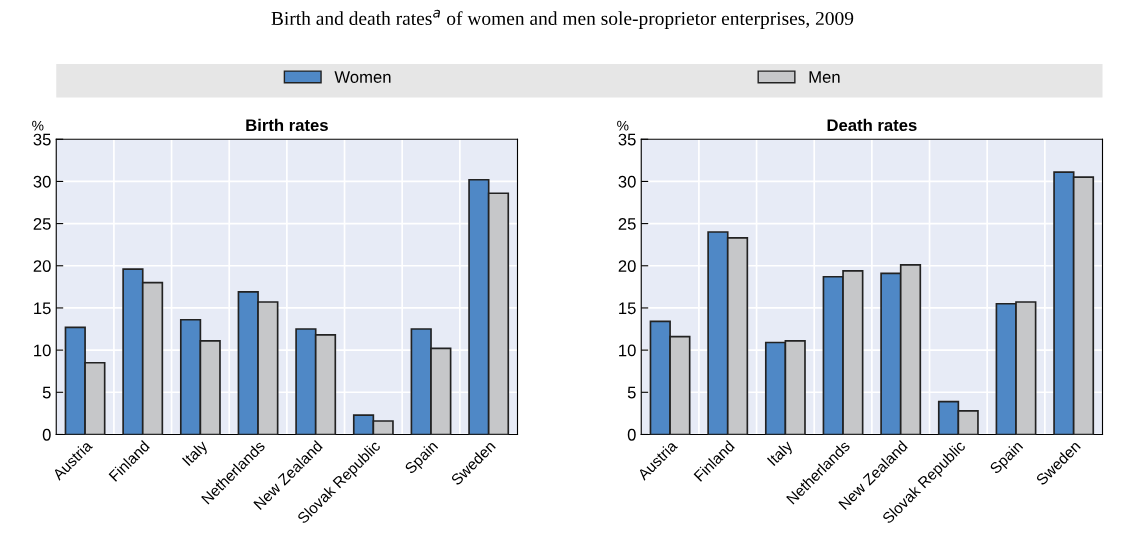 The image size is (1125, 557). What do you see at coordinates (362, 77) in the screenshot?
I see `legend-label: Women` at bounding box center [362, 77].